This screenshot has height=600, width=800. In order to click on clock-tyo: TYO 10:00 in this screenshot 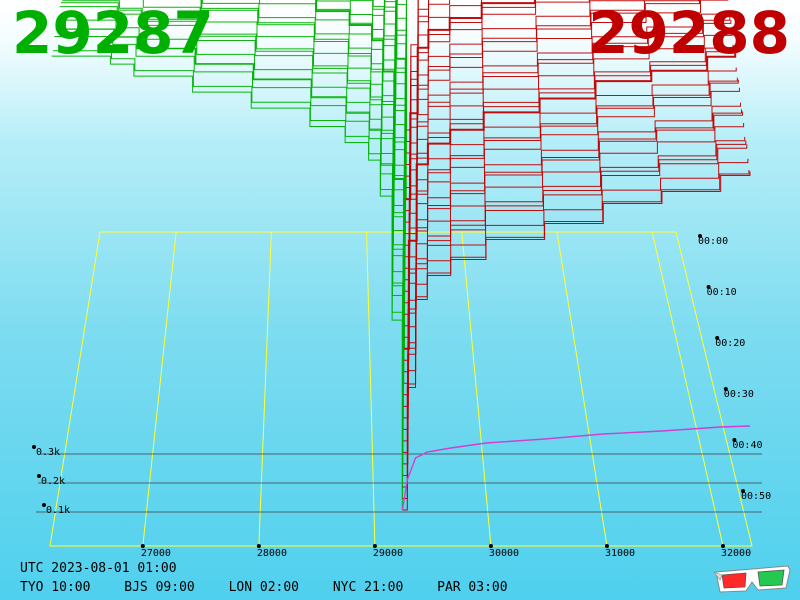, I will do `click(55, 587)`.